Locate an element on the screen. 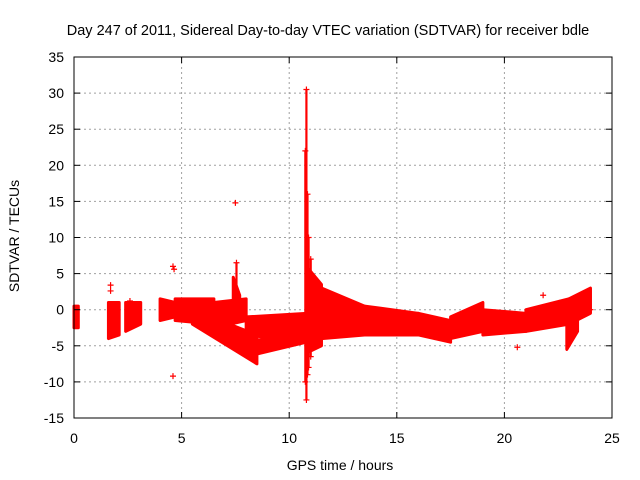 This screenshot has height=480, width=640. tick-label-x: 25 is located at coordinates (612, 438).